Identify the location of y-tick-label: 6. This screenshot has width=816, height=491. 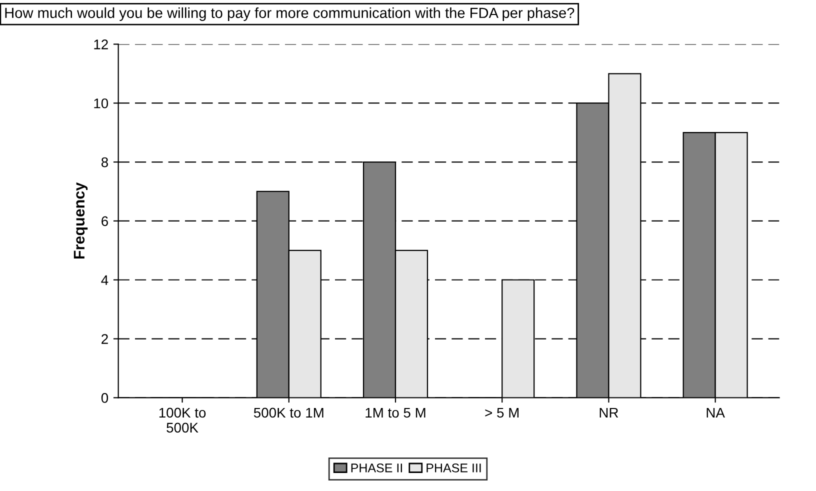
(105, 221).